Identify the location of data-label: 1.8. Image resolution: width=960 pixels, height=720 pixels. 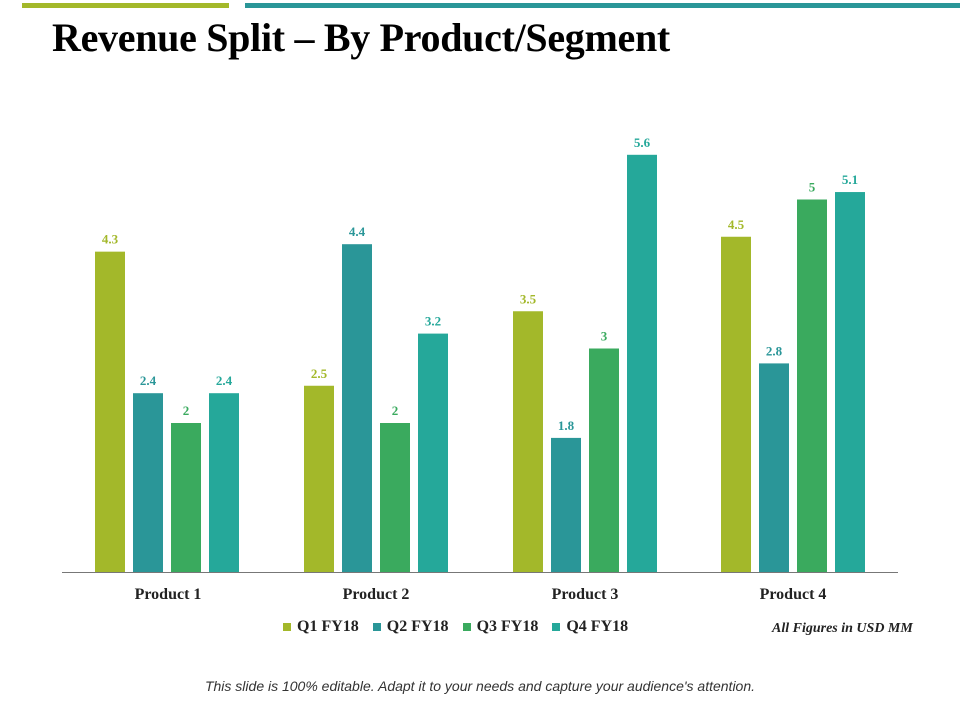
(566, 425).